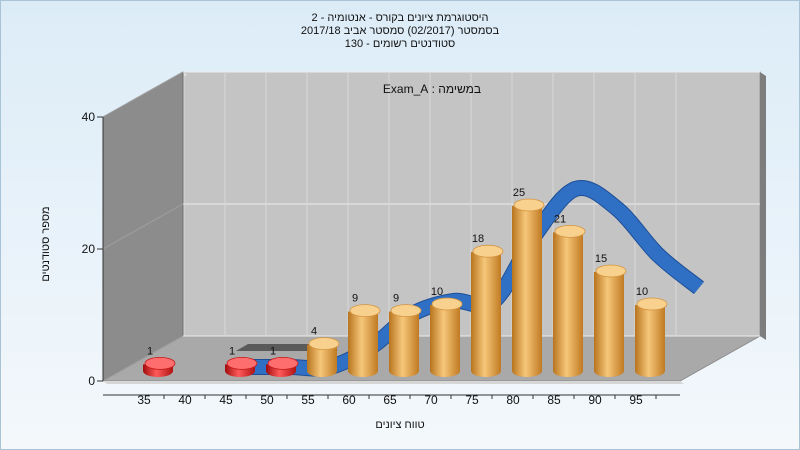  I want to click on task-annotation: במשימה : Exam_A, so click(432, 89).